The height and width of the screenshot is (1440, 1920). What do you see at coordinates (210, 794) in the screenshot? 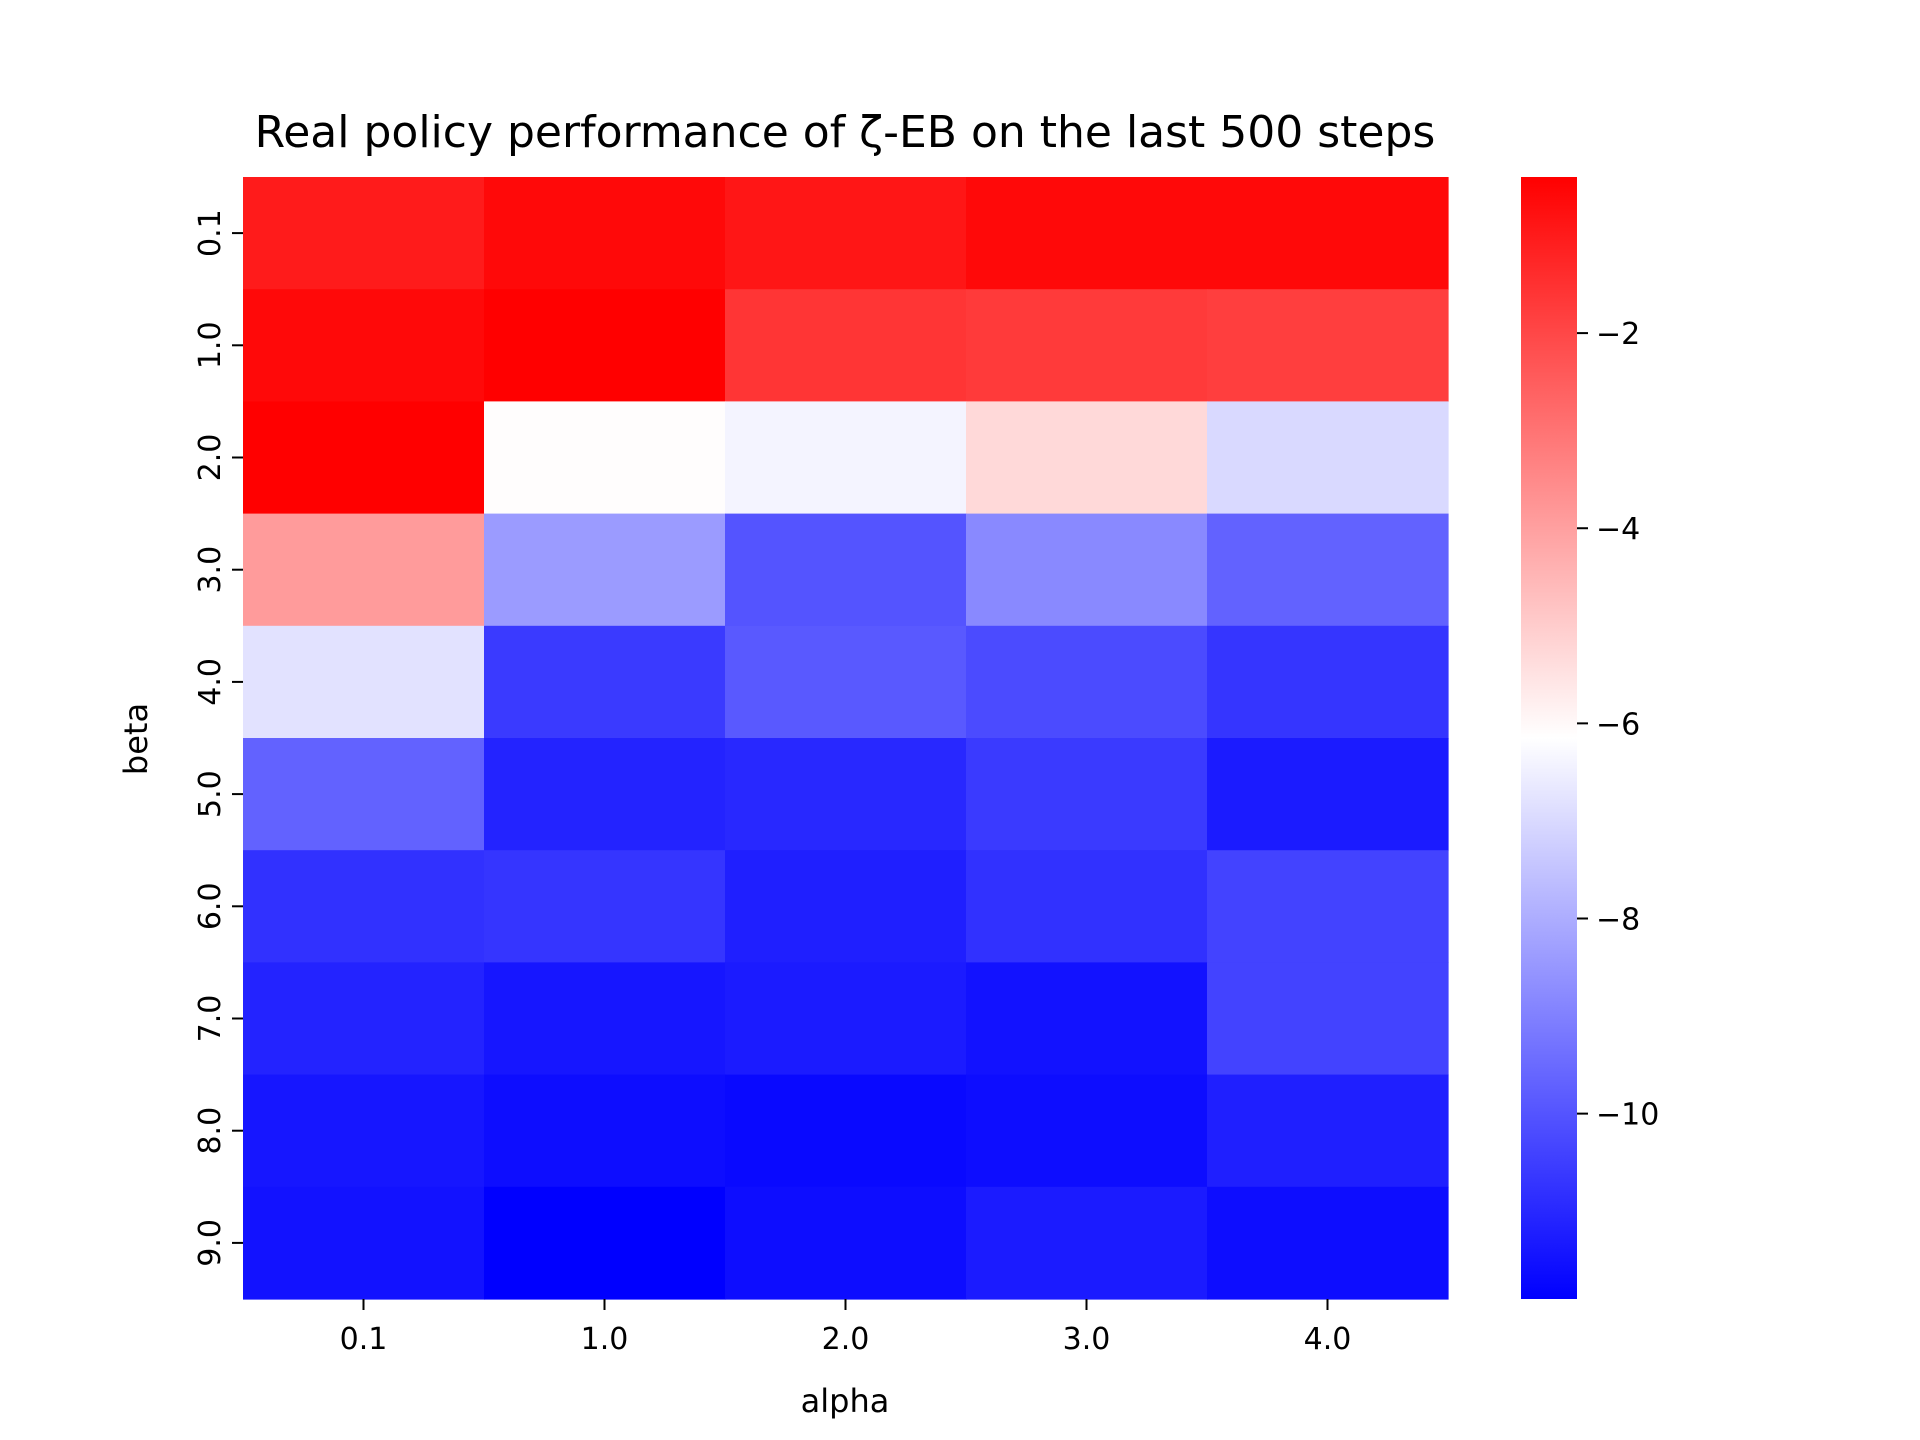
I see `y-tick-label: 5.0` at bounding box center [210, 794].